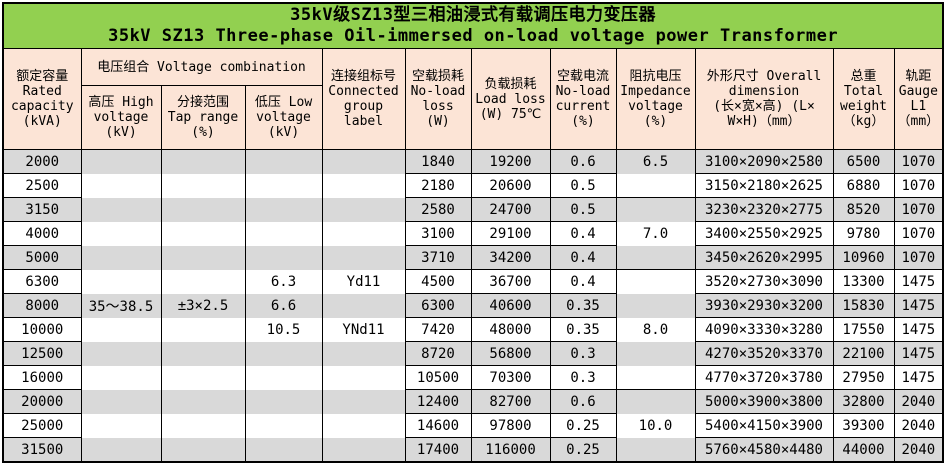 The height and width of the screenshot is (472, 944). Describe the element at coordinates (283, 281) in the screenshot. I see `cell-lv: 6.3` at that location.